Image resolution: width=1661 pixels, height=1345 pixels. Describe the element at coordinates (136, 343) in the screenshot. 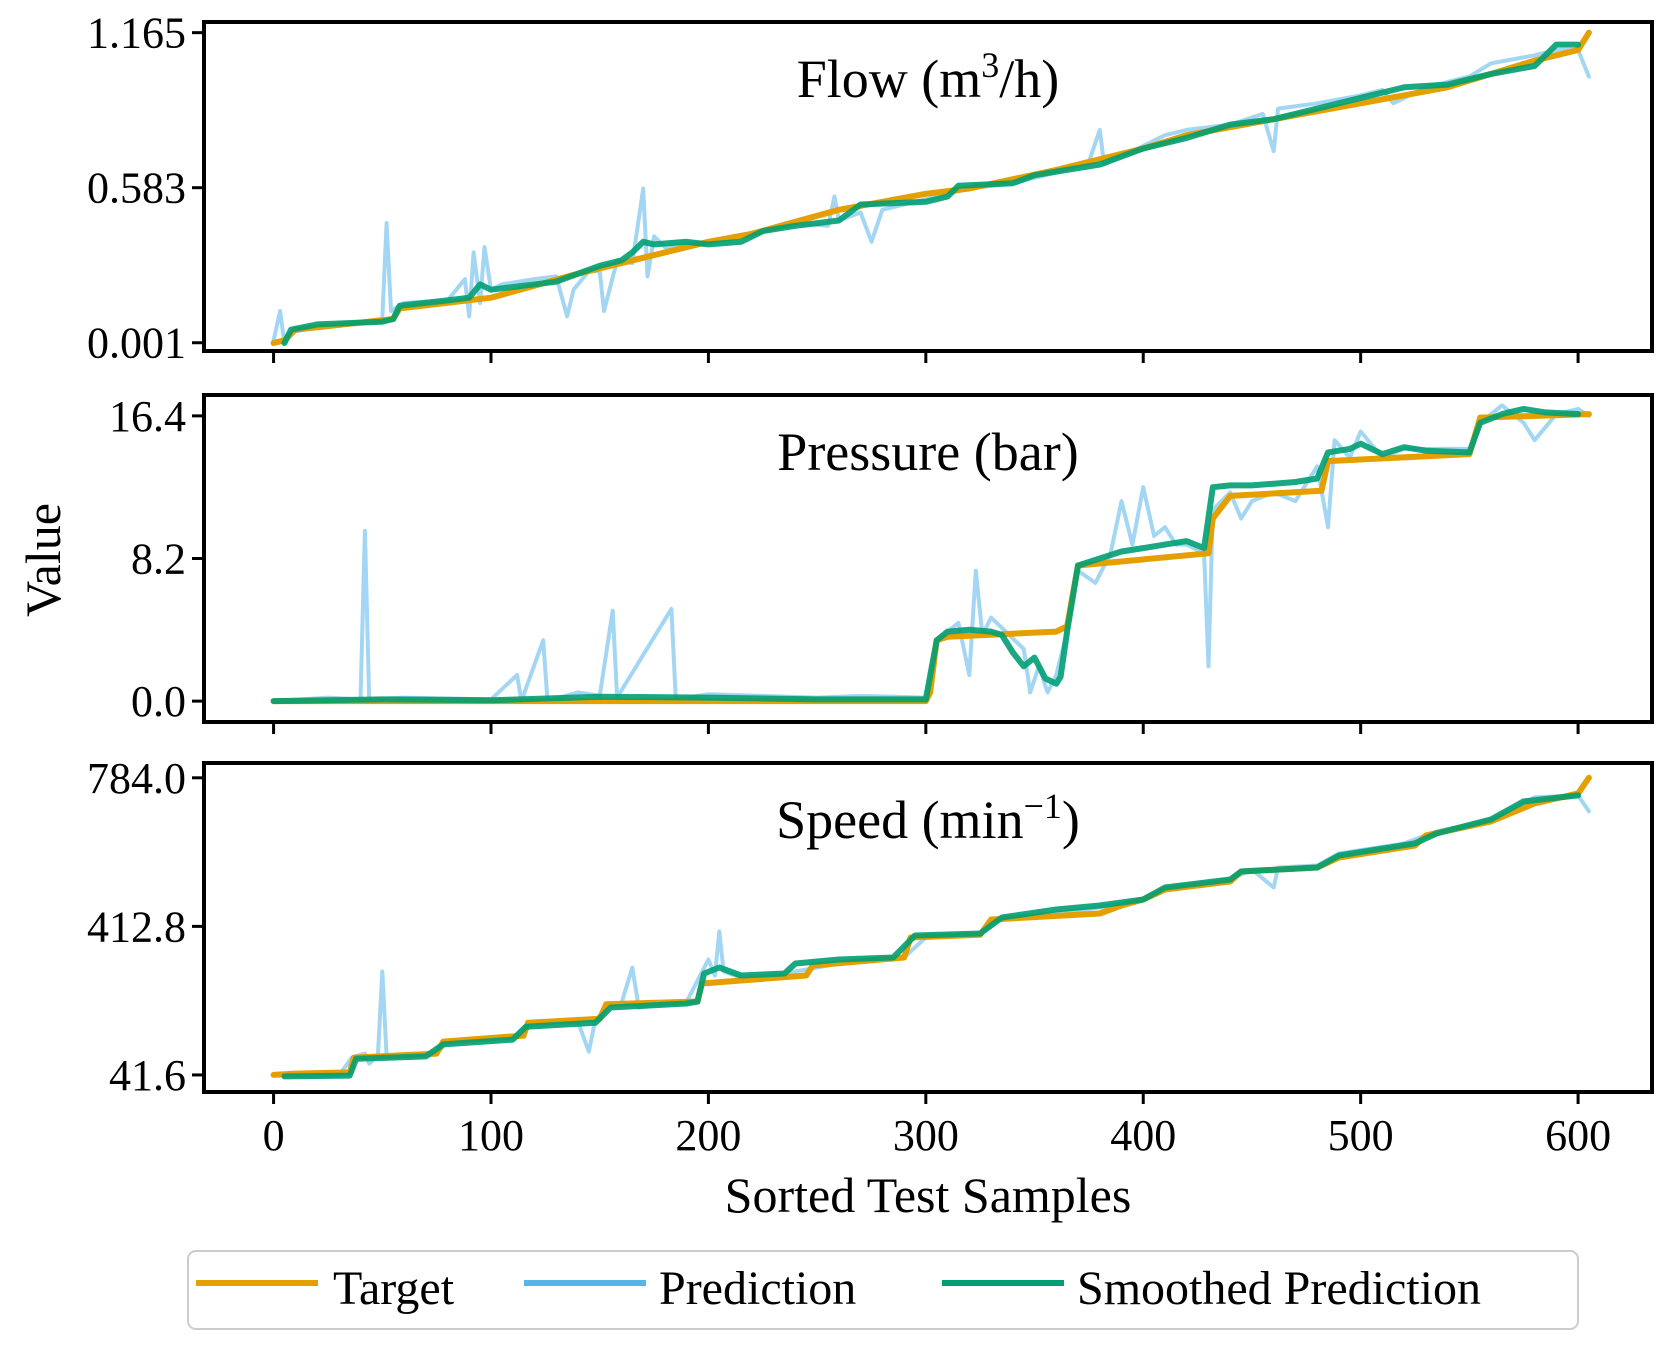

I see `y-tick-label-flow: 0.001` at that location.